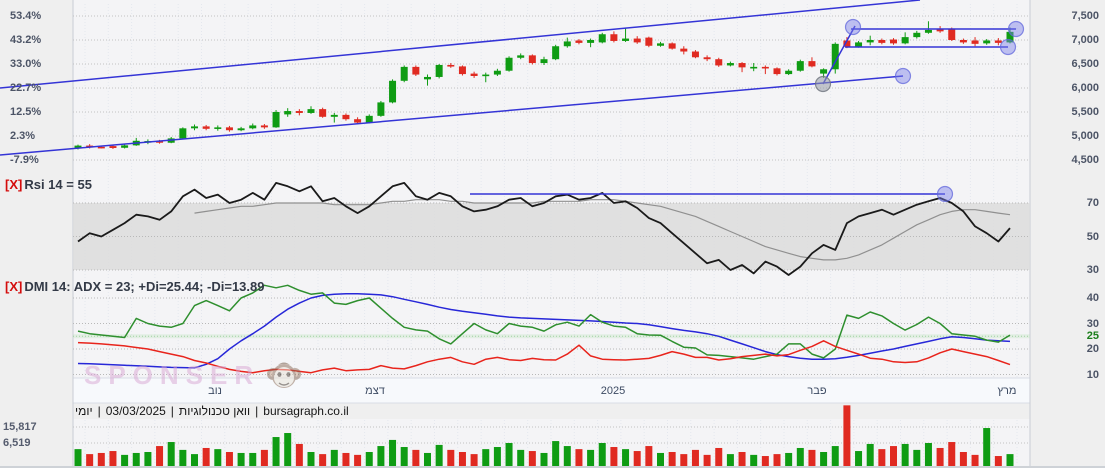 This screenshot has height=468, width=1105. I want to click on trendline-channel-lower, so click(452, 115).